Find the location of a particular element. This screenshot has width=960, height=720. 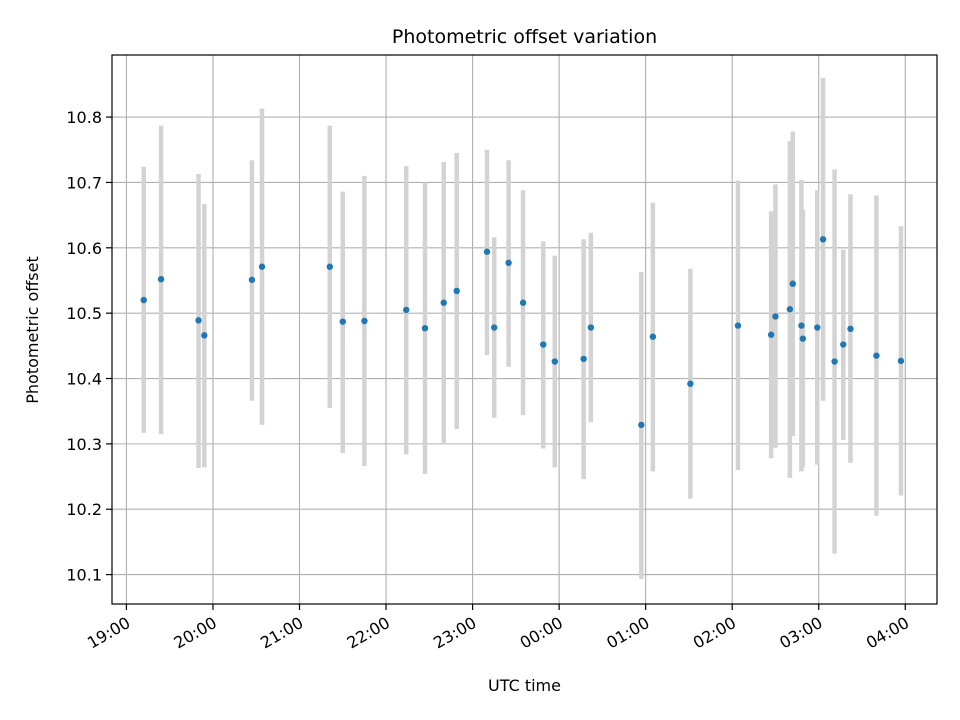

chart-title: Photometric offset variation is located at coordinates (524, 37).